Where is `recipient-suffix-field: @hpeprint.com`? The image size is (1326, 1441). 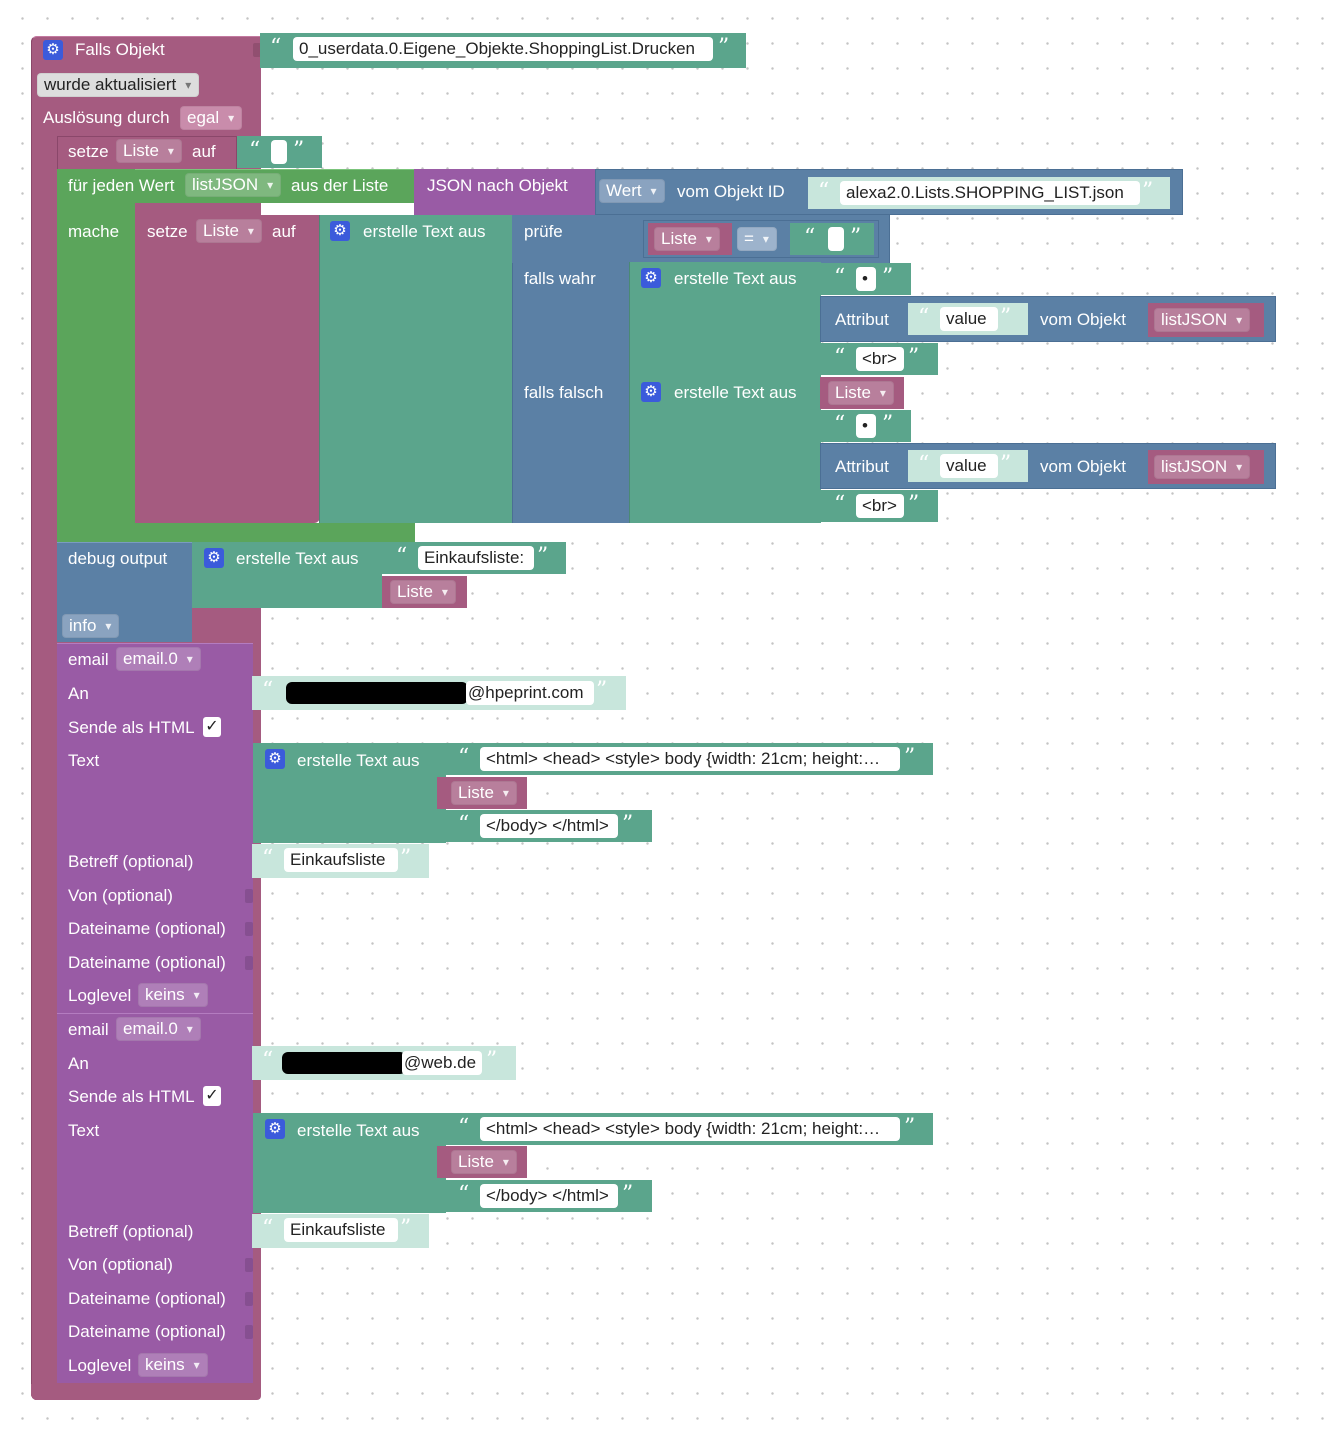 recipient-suffix-field: @hpeprint.com is located at coordinates (530, 693).